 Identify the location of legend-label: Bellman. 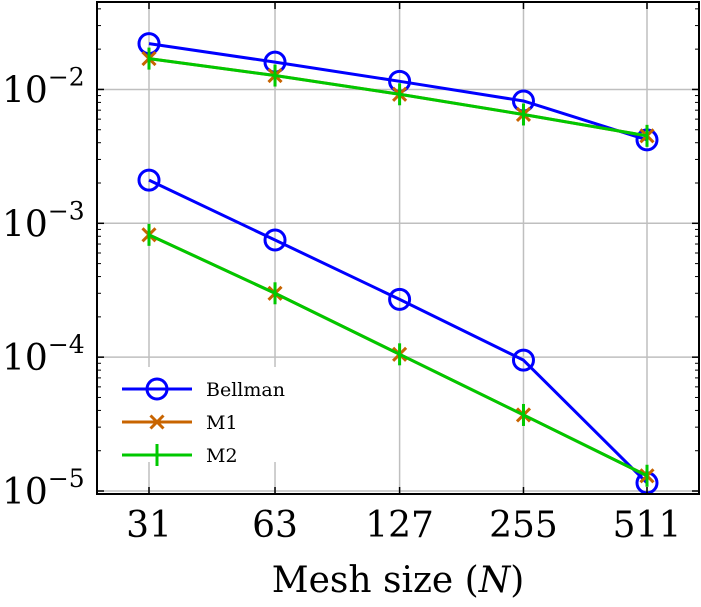
(245, 390).